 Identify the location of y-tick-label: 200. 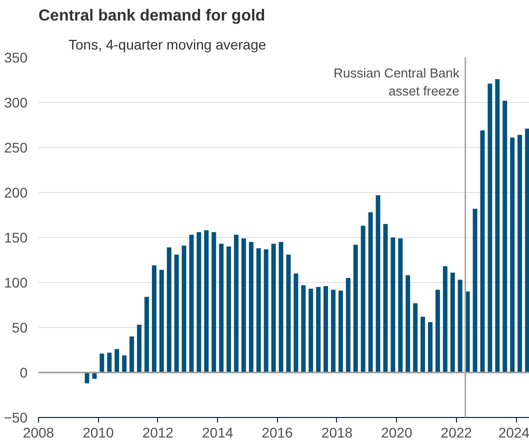
(16, 192).